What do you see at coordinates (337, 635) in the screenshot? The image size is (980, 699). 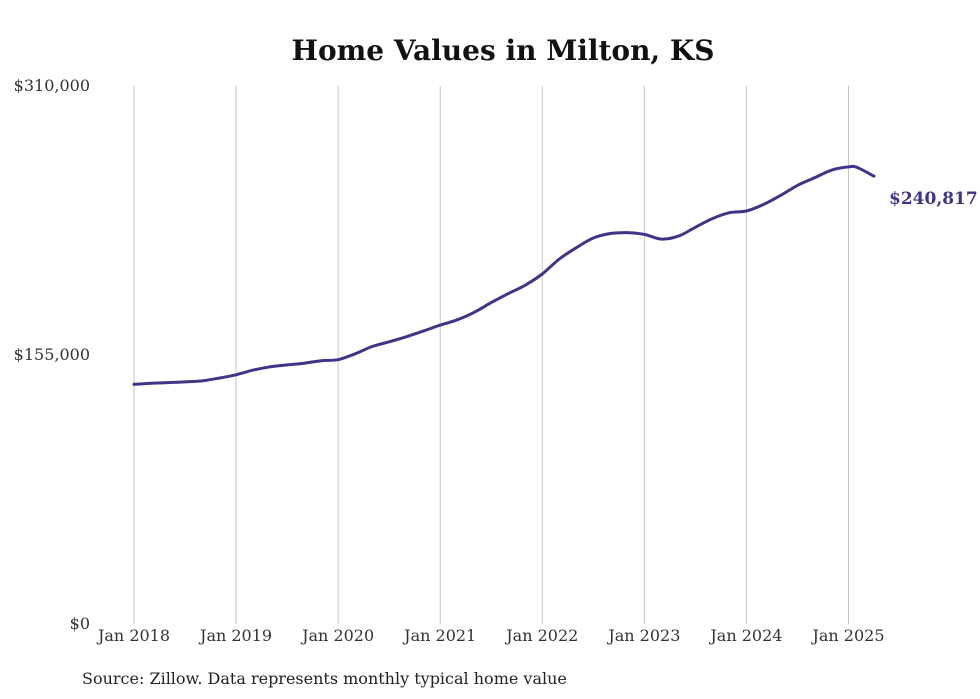 I see `x-tick-label: Jan 2020` at bounding box center [337, 635].